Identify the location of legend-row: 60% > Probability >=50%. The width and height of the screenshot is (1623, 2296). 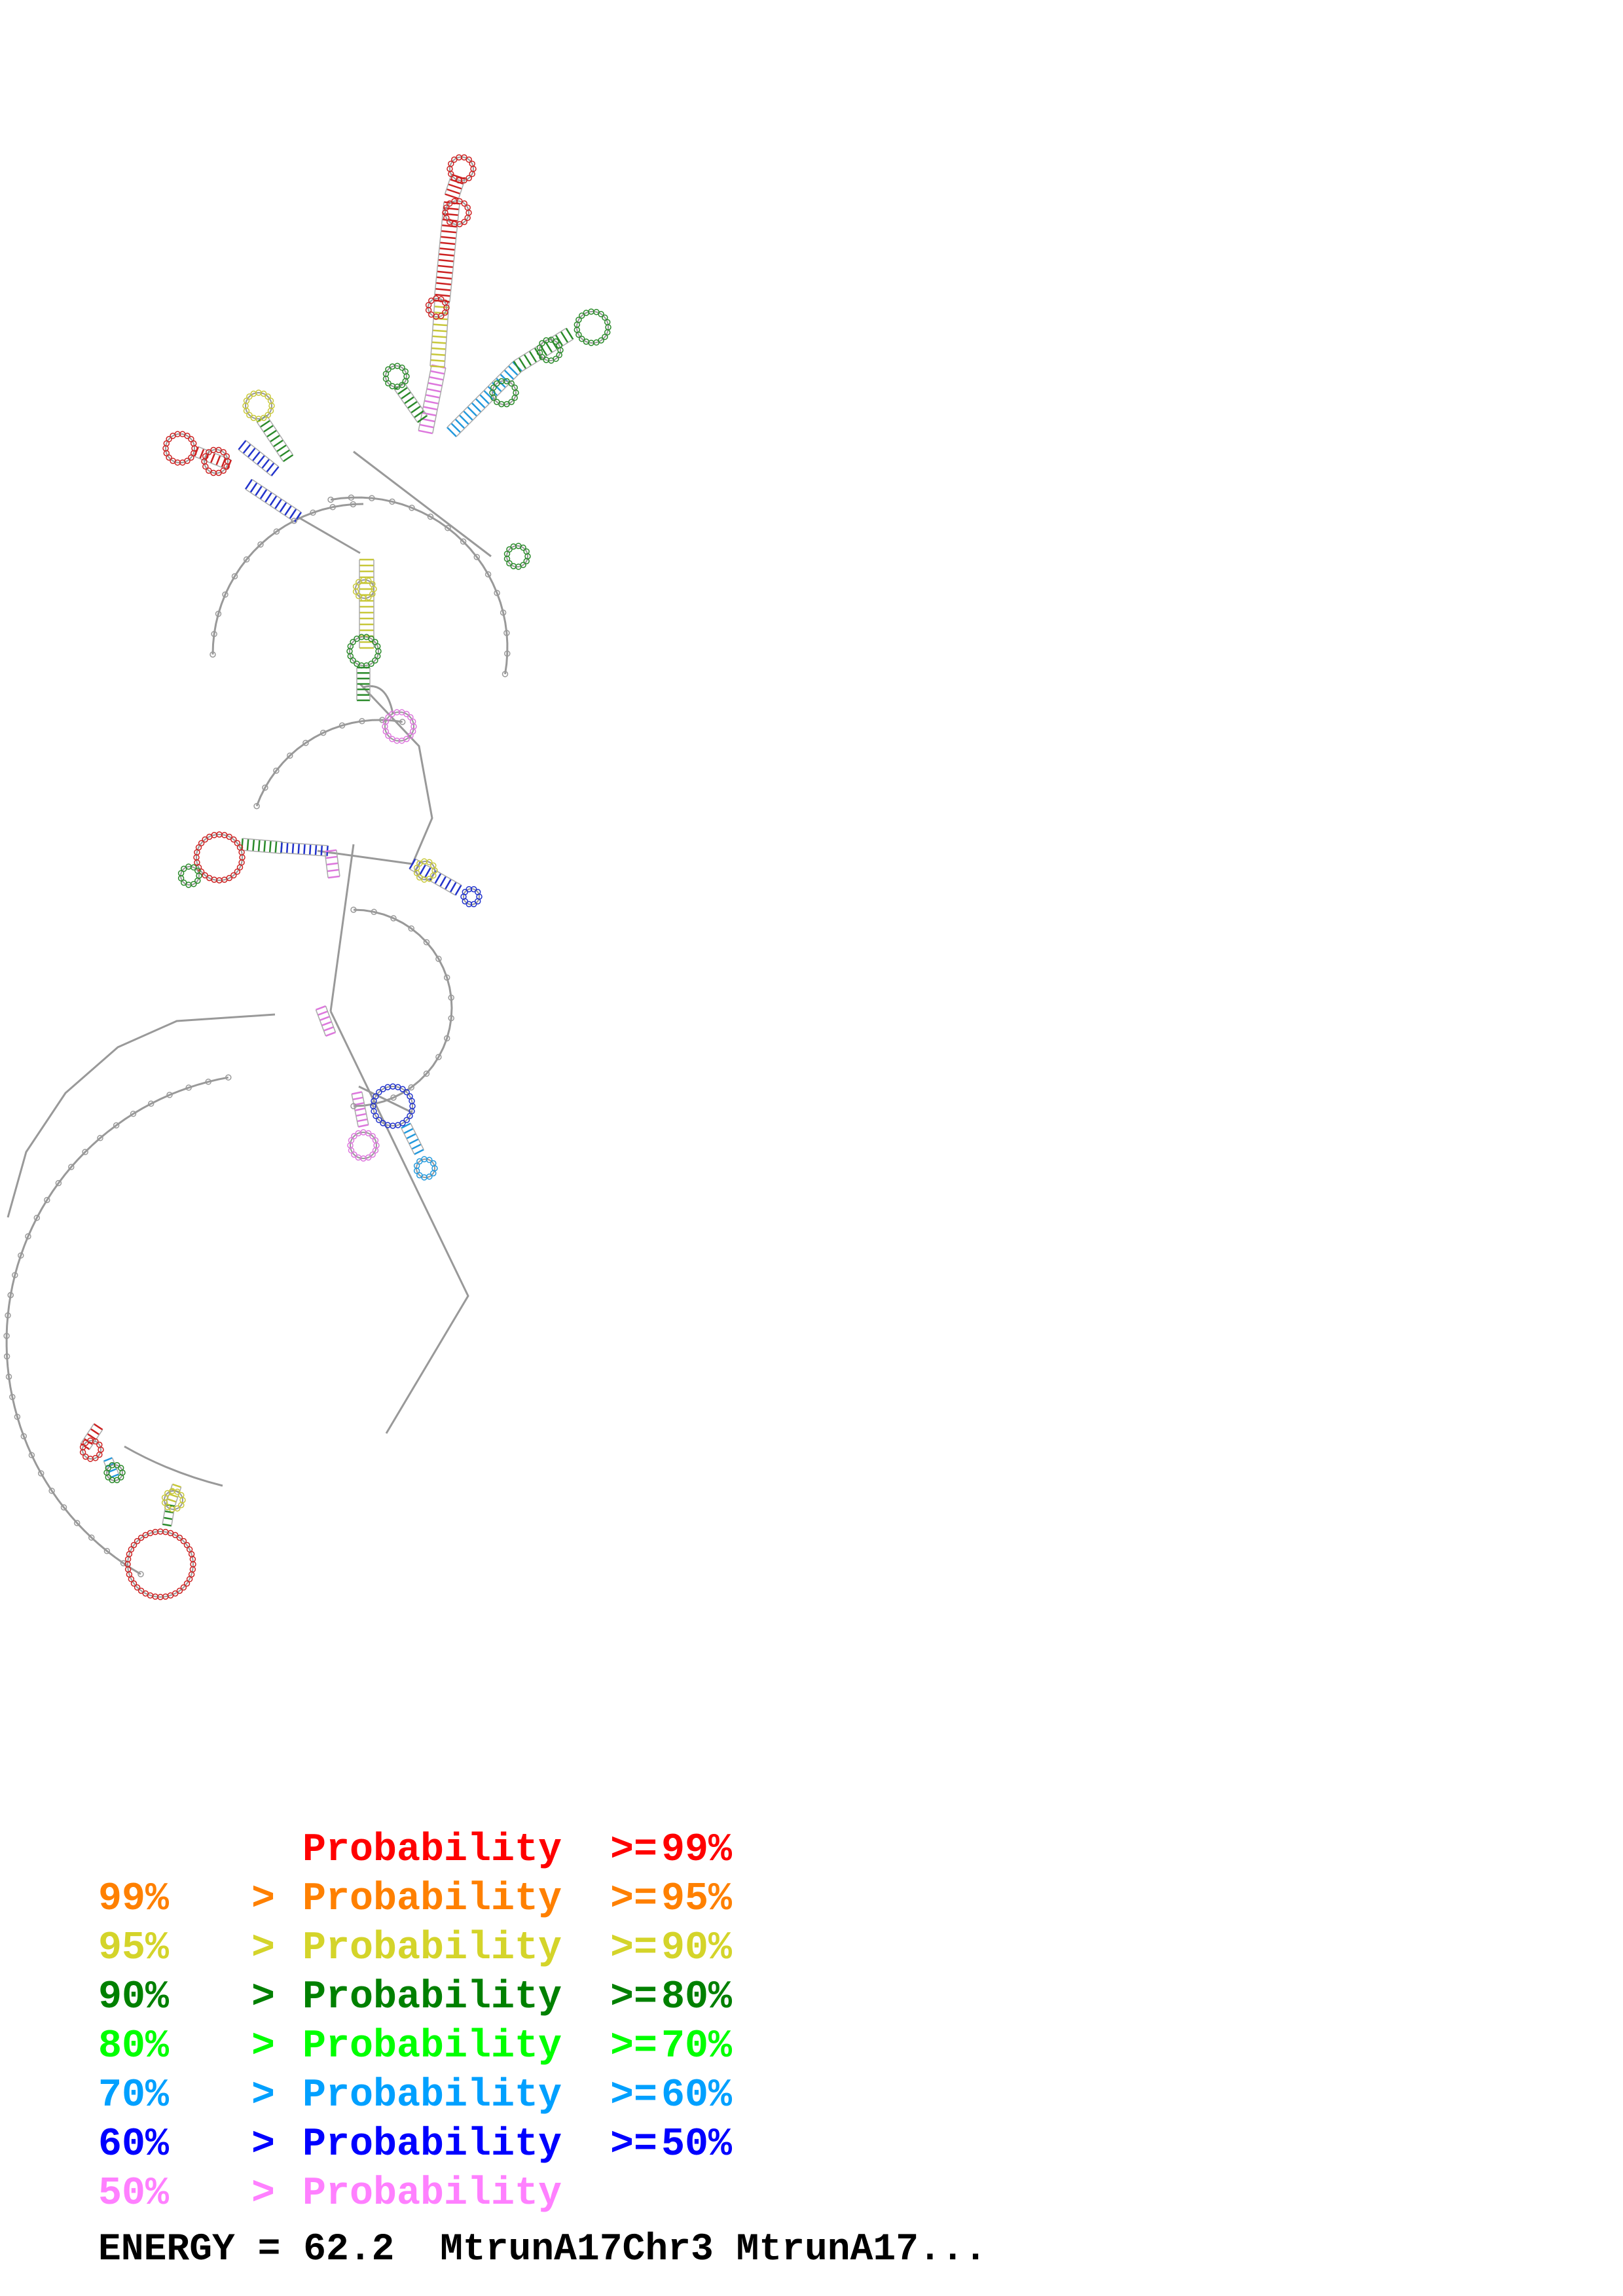
(415, 2145).